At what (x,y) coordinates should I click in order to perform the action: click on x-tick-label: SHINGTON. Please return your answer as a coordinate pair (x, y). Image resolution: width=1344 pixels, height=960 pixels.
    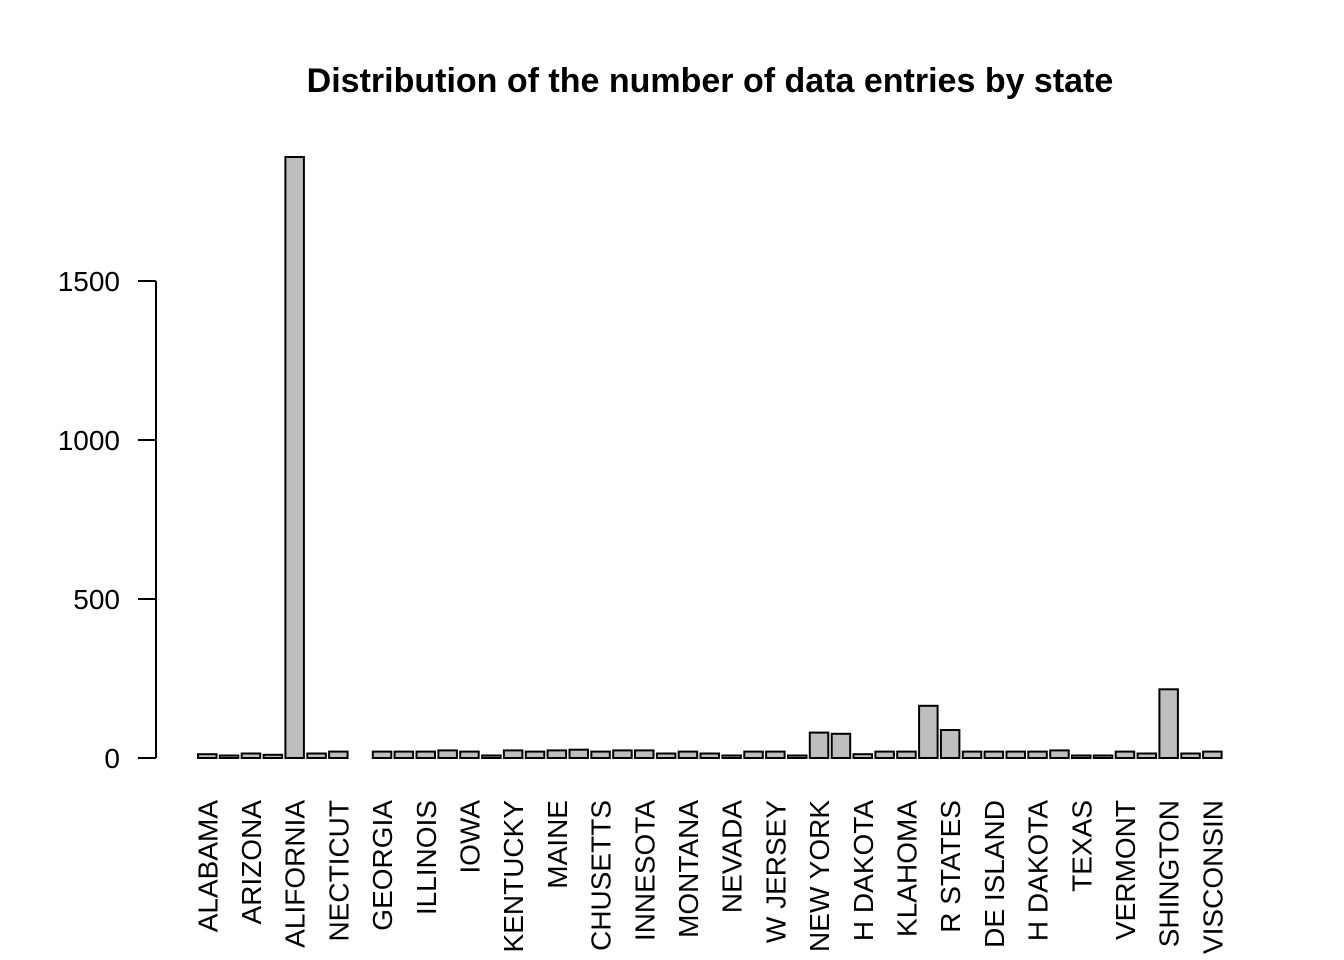
    Looking at the image, I should click on (1169, 873).